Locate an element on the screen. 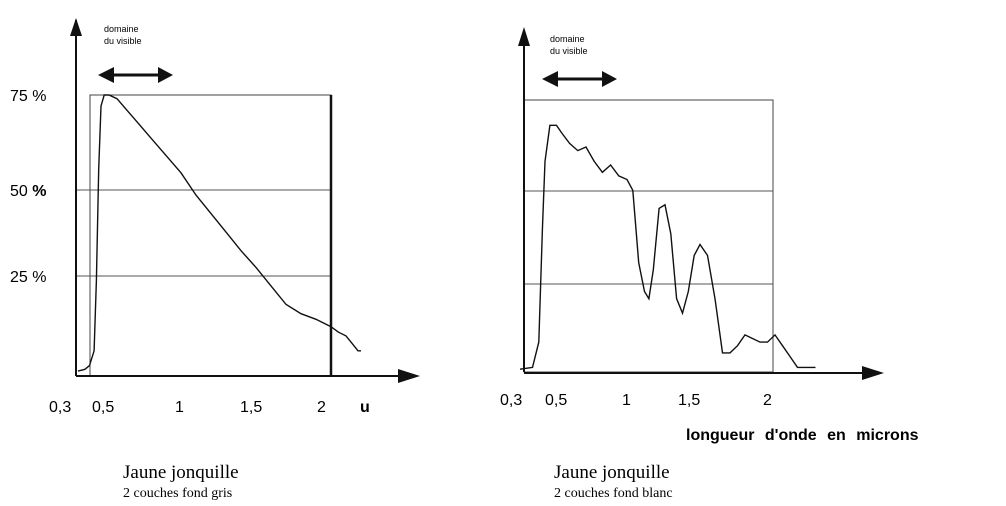  chart-right-xtick-1: 0,5 is located at coordinates (556, 400).